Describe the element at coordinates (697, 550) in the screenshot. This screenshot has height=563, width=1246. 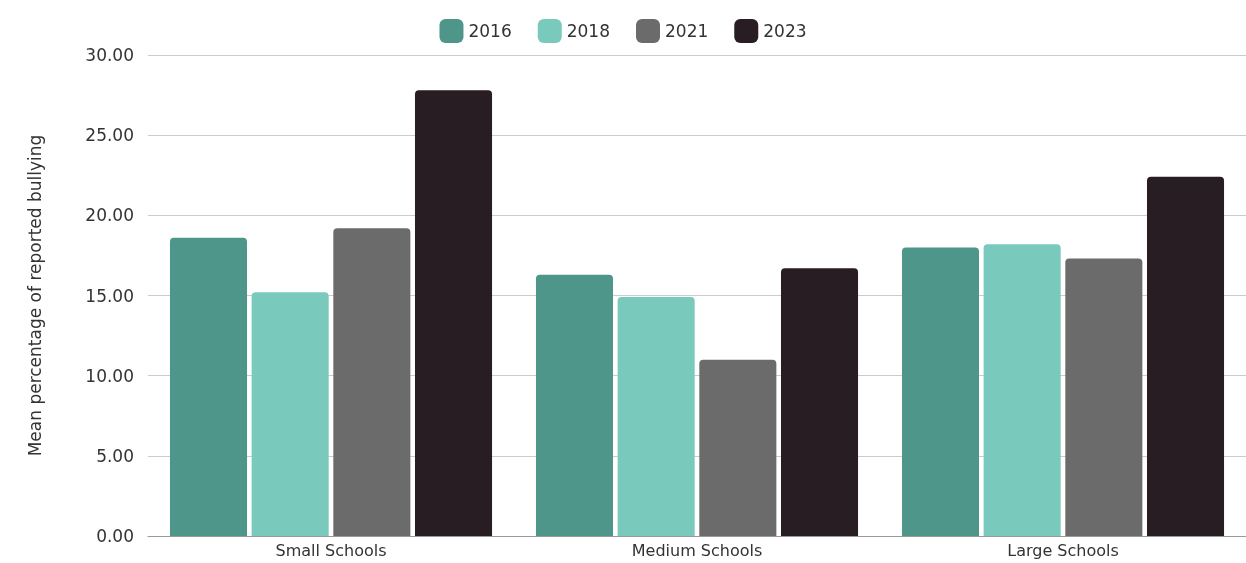
I see `x-tick-label: Medium Schools` at that location.